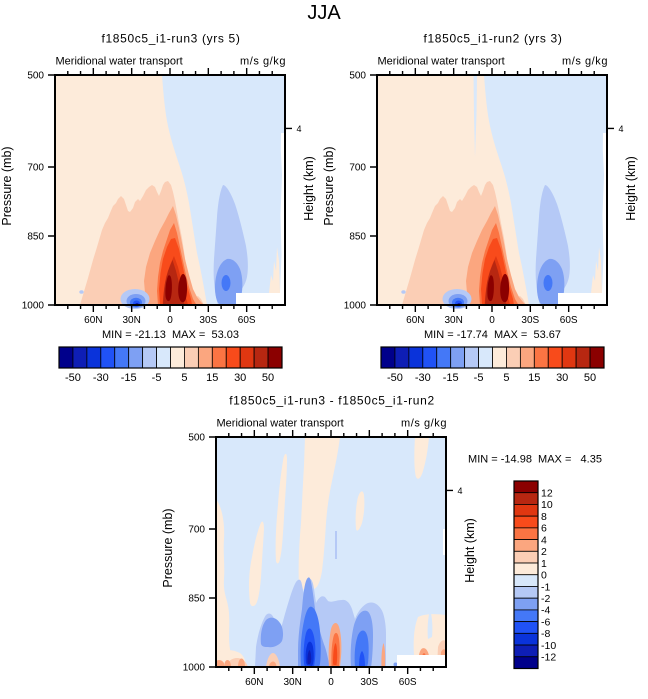 This screenshot has height=699, width=648. I want to click on svg-text: 6, so click(544, 529).